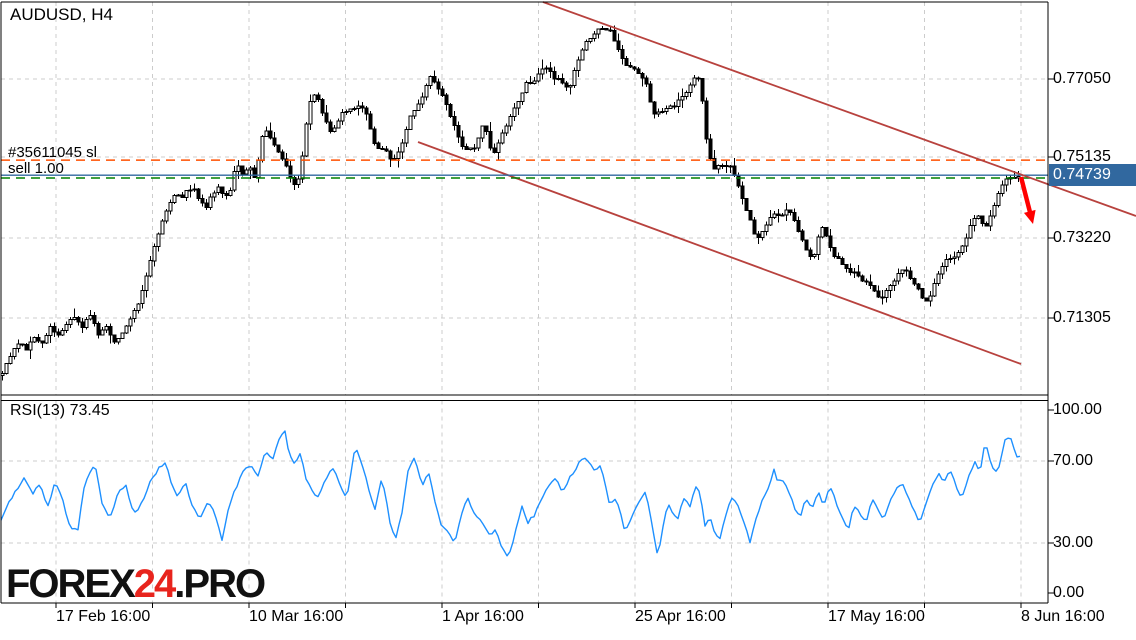 This screenshot has height=640, width=1136. What do you see at coordinates (103, 616) in the screenshot?
I see `time-axis-label: 17 Feb 16:00` at bounding box center [103, 616].